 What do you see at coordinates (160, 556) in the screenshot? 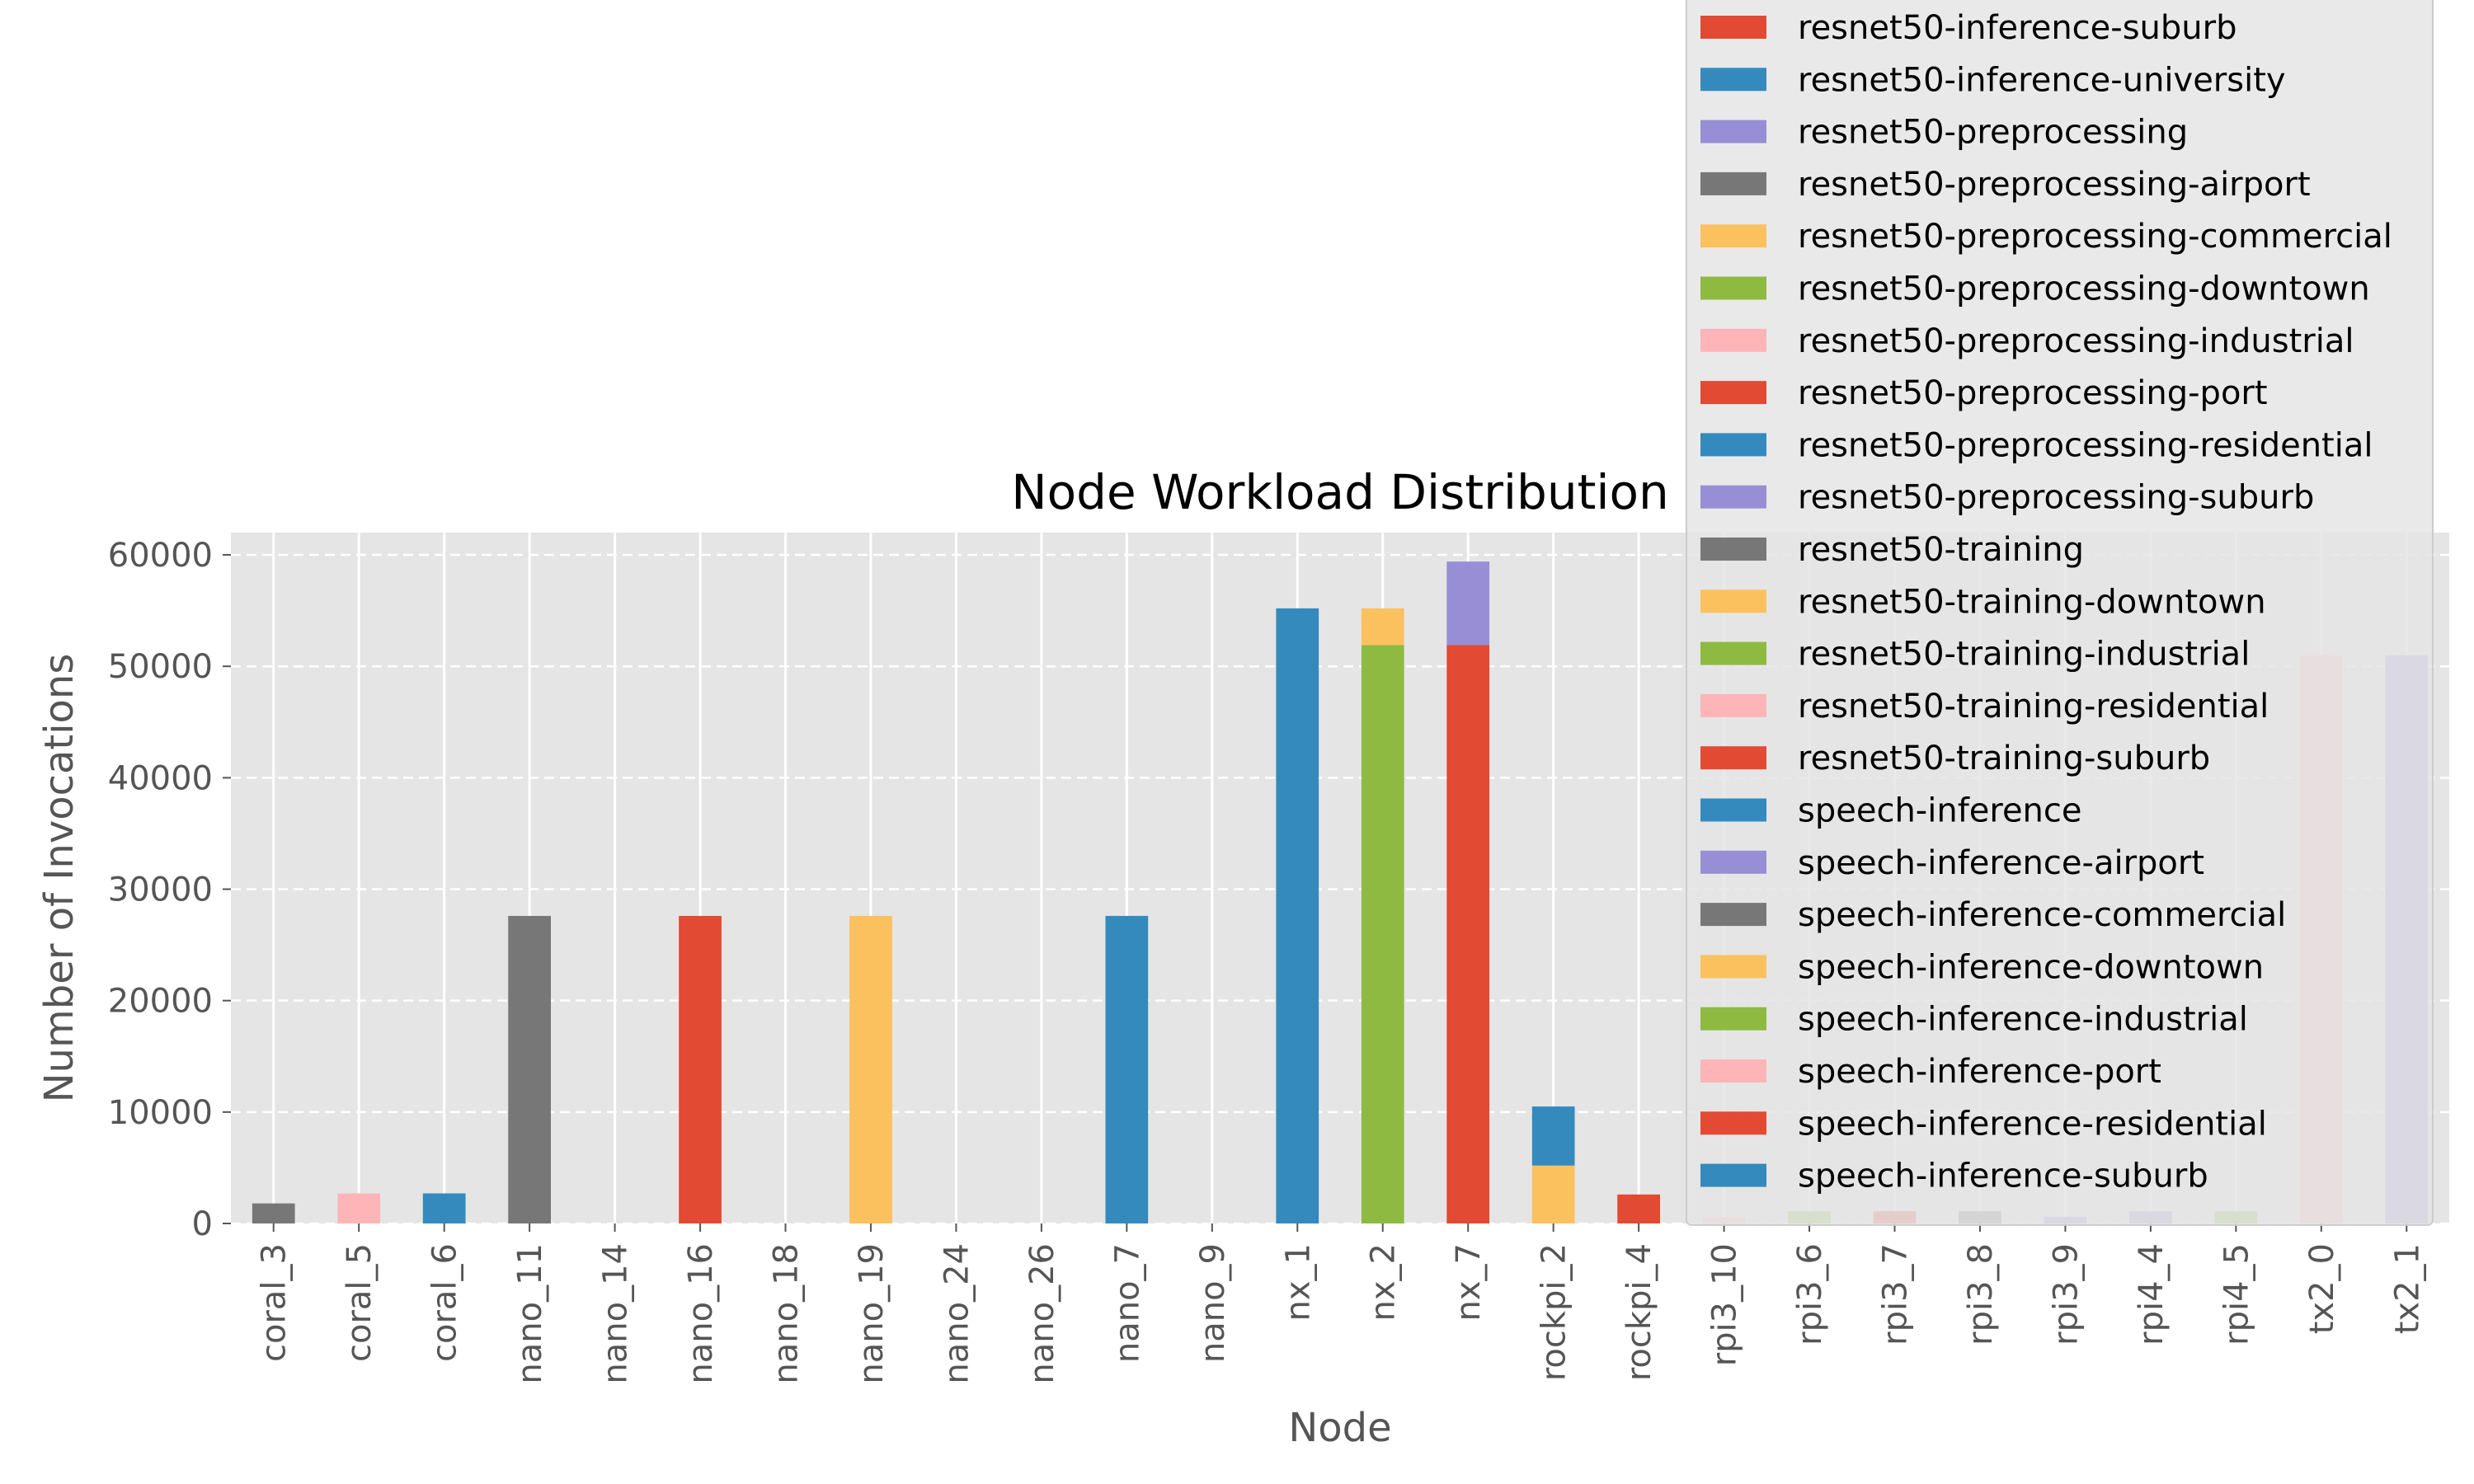
I see `y-tick-label: 60000` at bounding box center [160, 556].